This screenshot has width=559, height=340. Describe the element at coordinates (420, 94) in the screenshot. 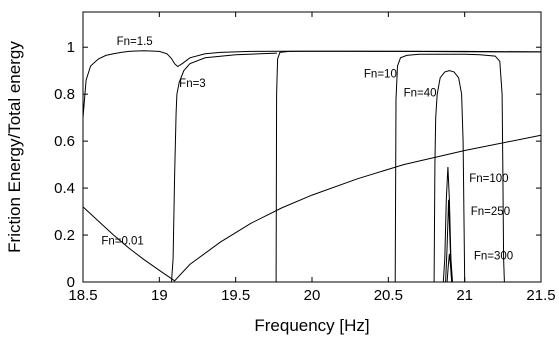

I see `annotation-fn-40: Fn=40` at that location.